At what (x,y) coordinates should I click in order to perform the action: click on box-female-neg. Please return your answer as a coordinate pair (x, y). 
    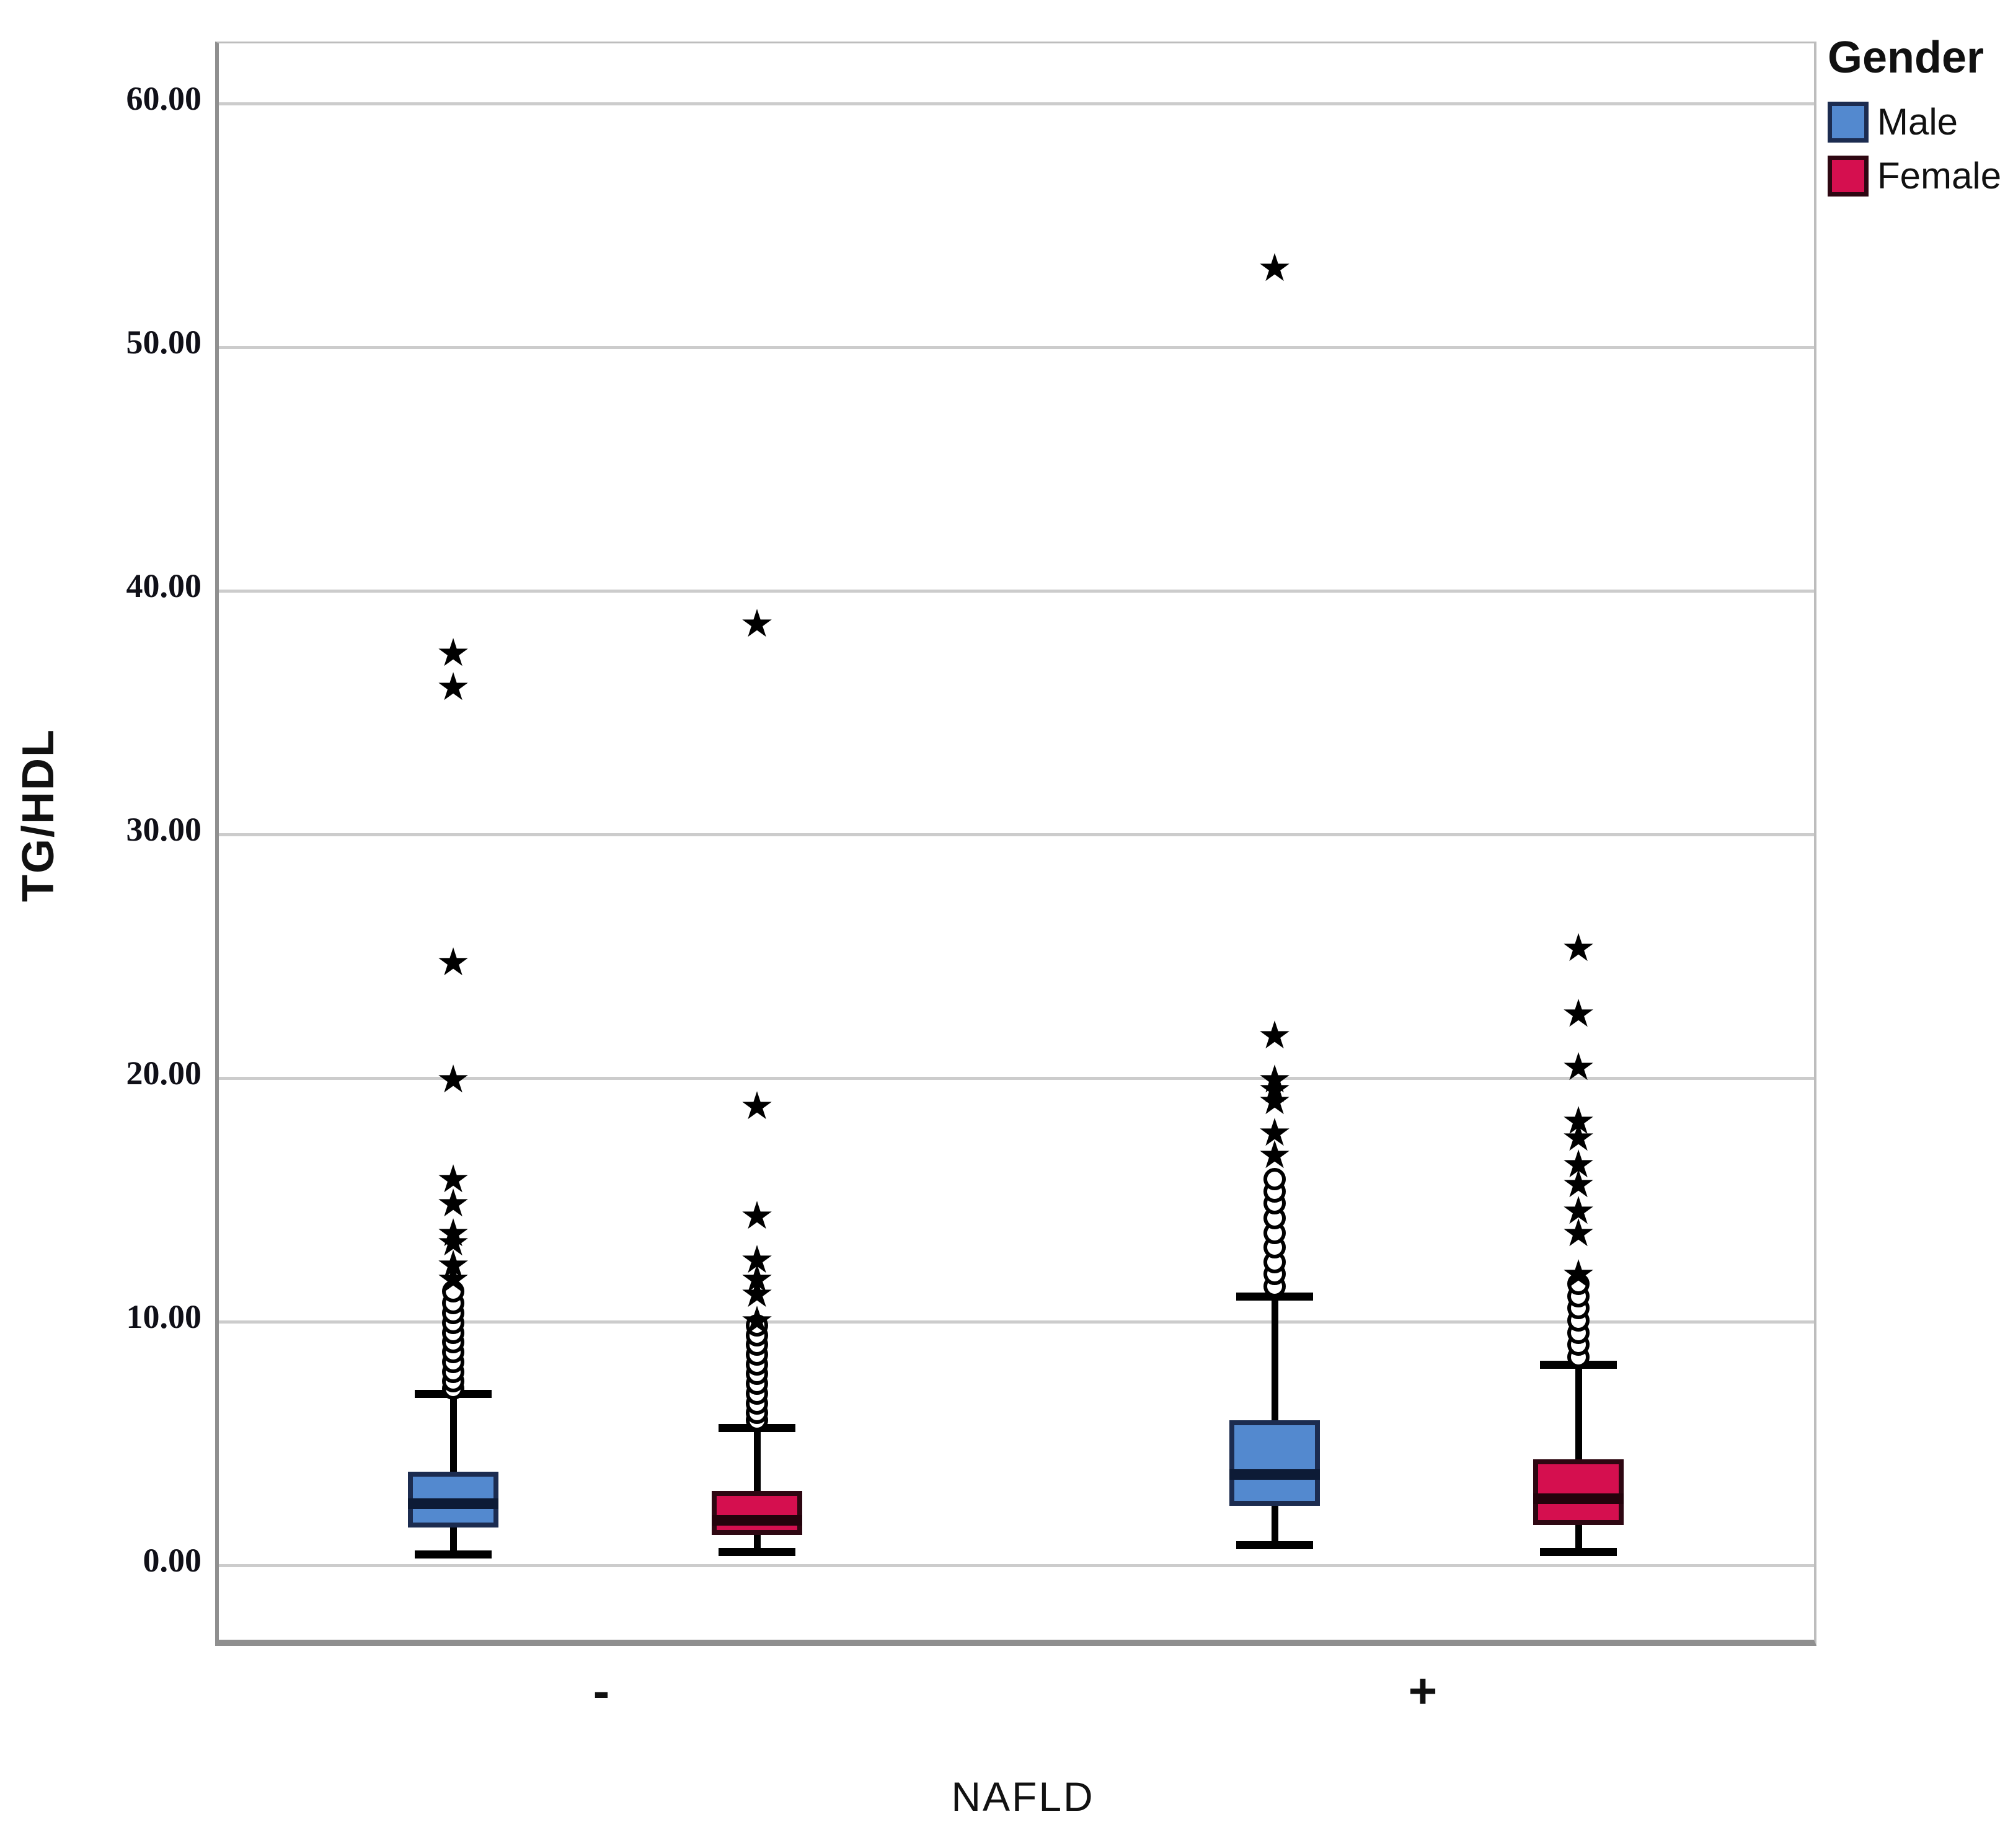
    Looking at the image, I should click on (757, 1513).